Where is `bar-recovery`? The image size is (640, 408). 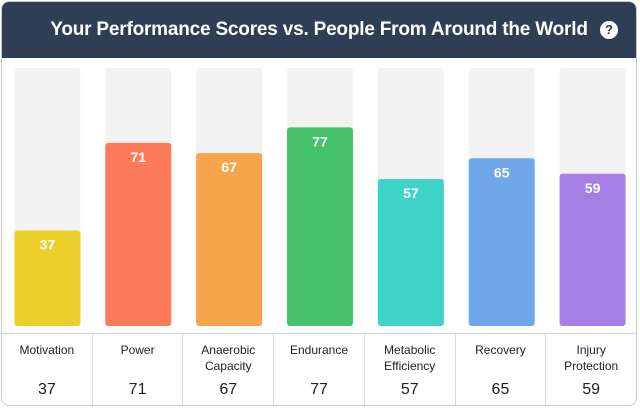
bar-recovery is located at coordinates (501, 242).